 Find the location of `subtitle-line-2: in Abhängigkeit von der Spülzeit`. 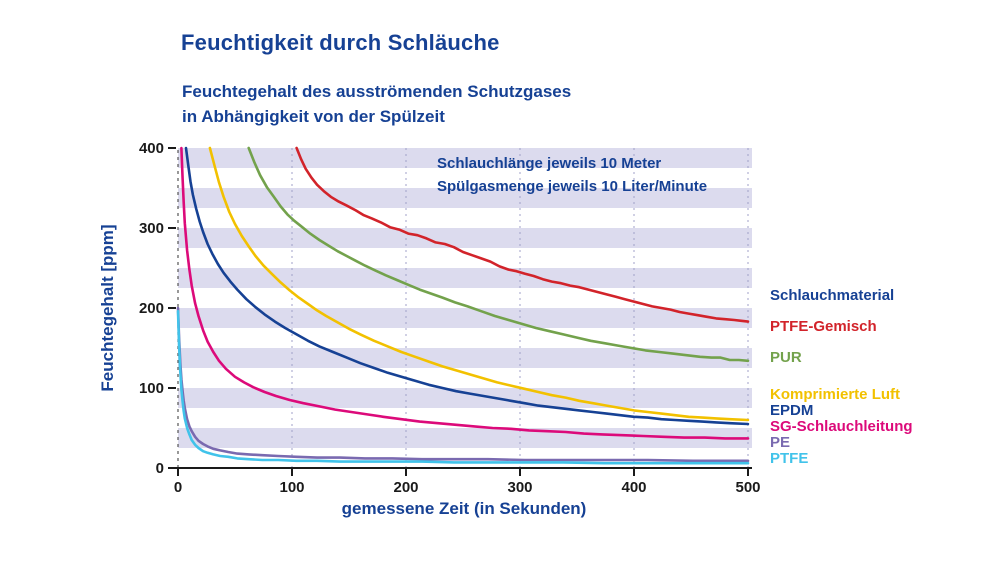

subtitle-line-2: in Abhängigkeit von der Spülzeit is located at coordinates (313, 116).